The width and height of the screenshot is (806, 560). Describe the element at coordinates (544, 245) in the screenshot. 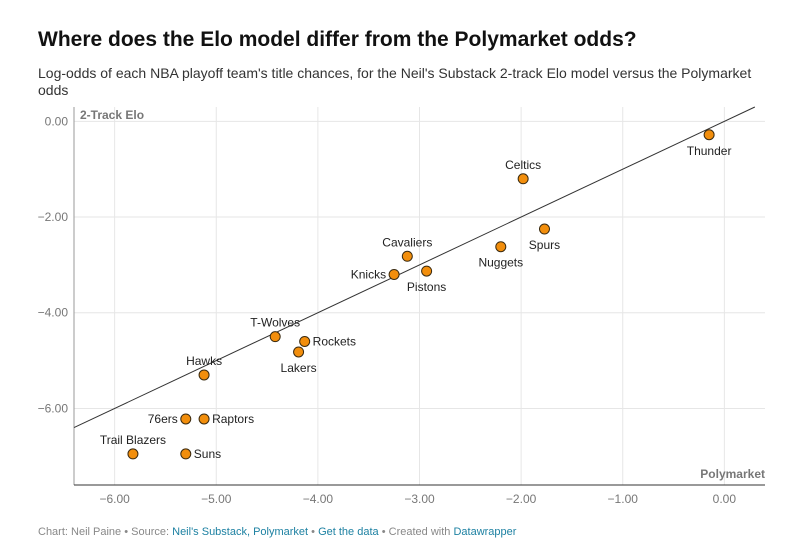

I see `data-label: Spurs` at that location.